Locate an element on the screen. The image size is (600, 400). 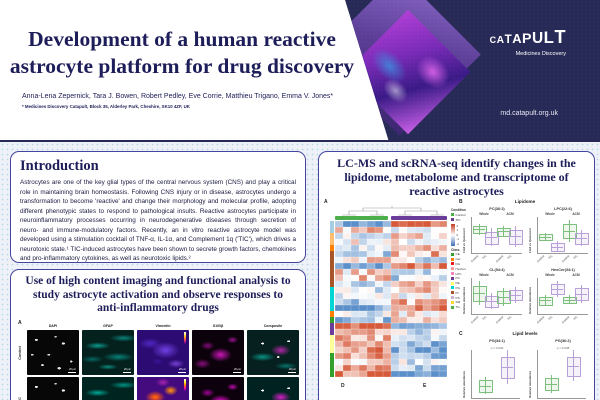
brand-url: md.catapult.org.uk is located at coordinates (529, 113).